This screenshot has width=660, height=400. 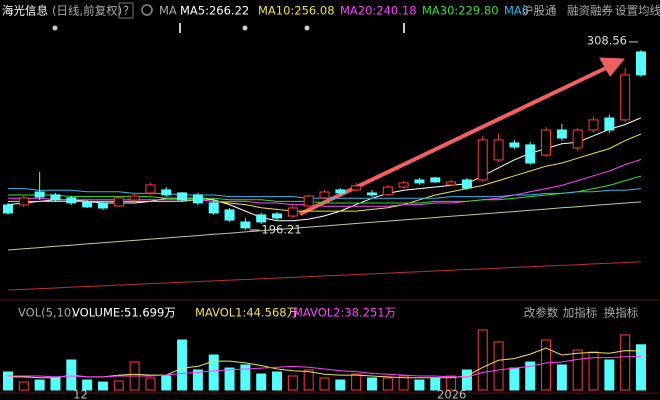 What do you see at coordinates (460, 11) in the screenshot?
I see `legend-entry: MA30:229.80` at bounding box center [460, 11].